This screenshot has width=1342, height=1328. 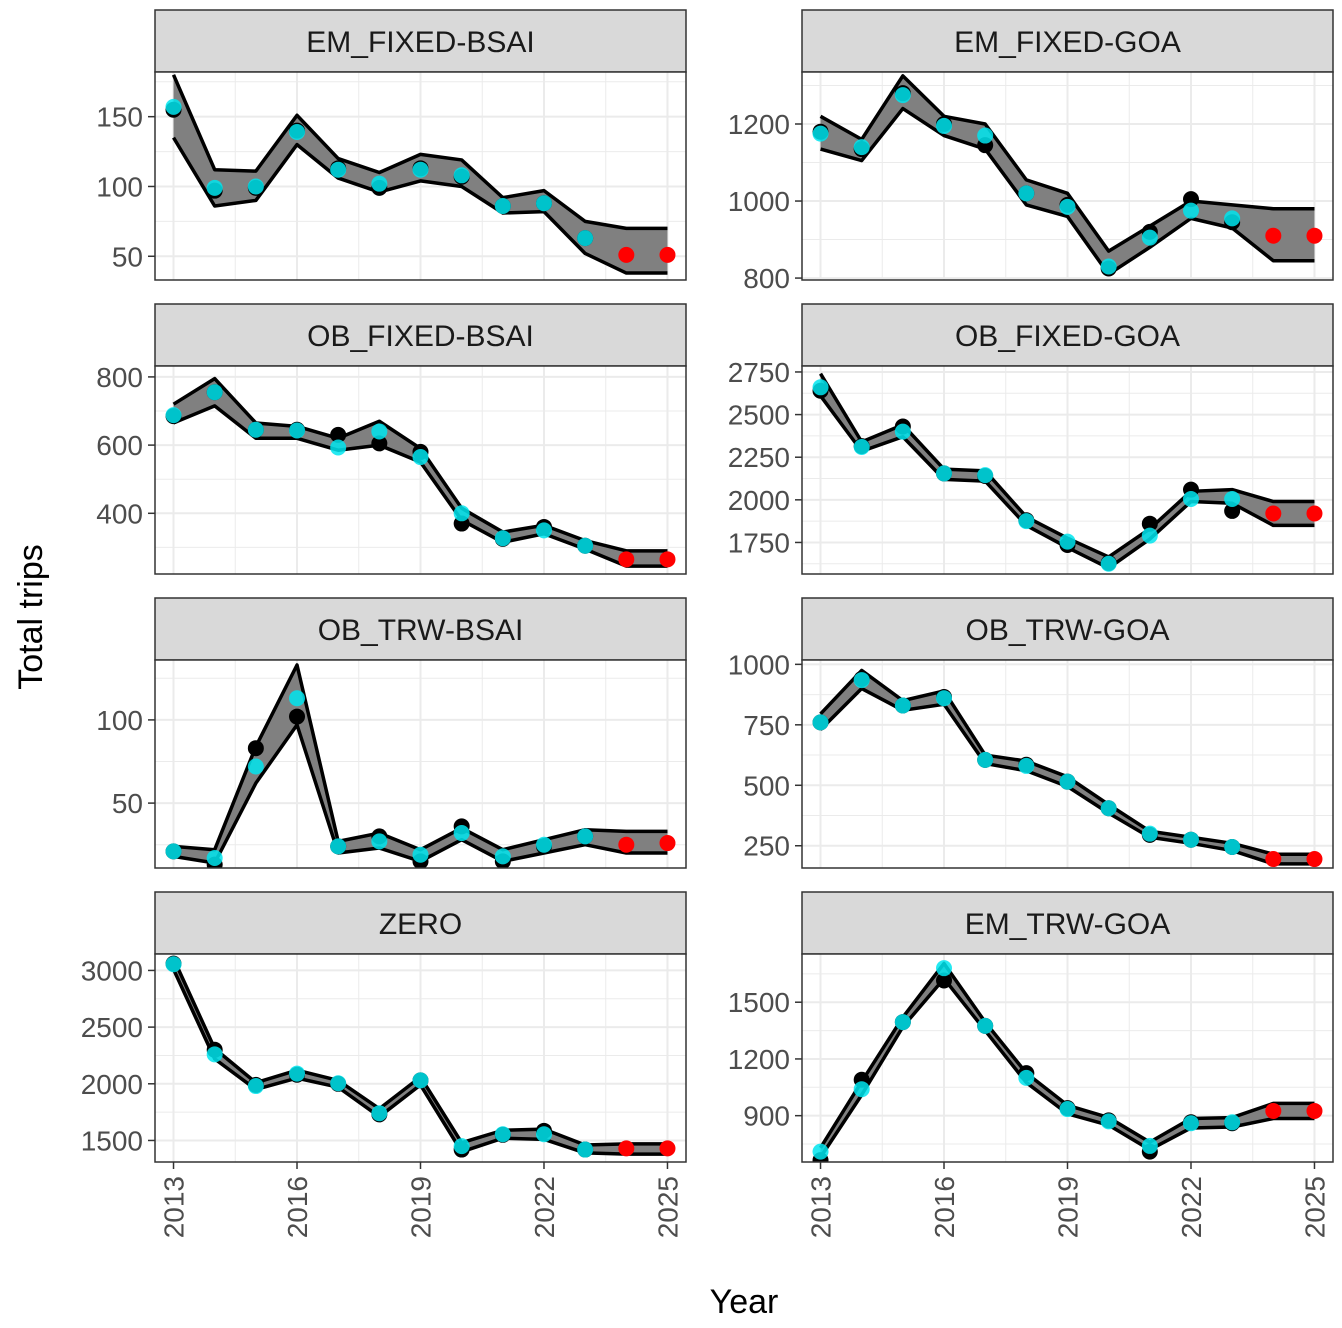 What do you see at coordinates (759, 201) in the screenshot?
I see `y-tick-label: 1000` at bounding box center [759, 201].